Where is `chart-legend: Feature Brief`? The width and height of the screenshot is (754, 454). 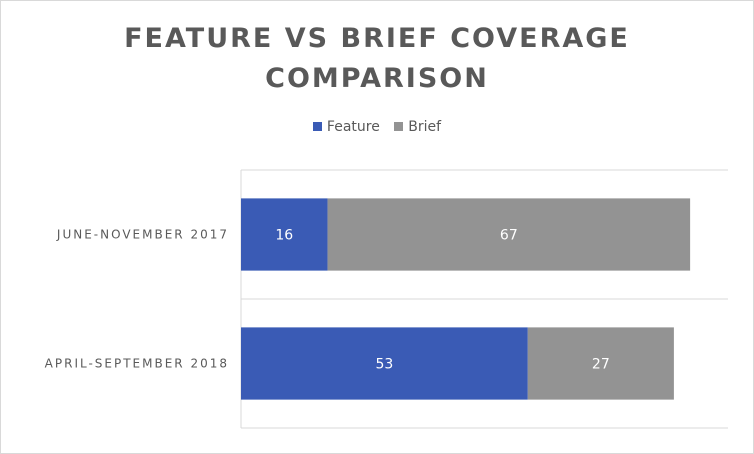
chart-legend: Feature Brief is located at coordinates (377, 127).